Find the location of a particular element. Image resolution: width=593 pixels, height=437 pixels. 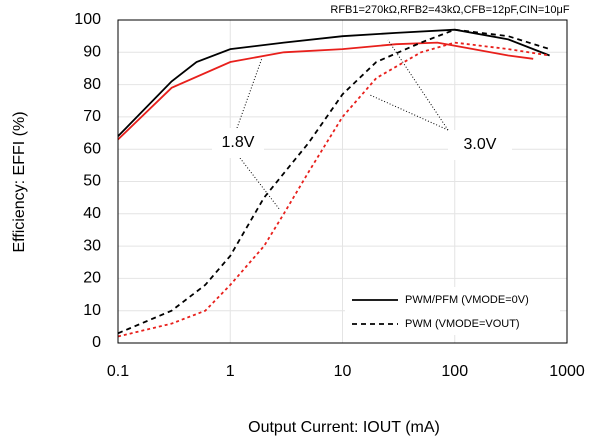

x-tick-label: 1 is located at coordinates (230, 371).